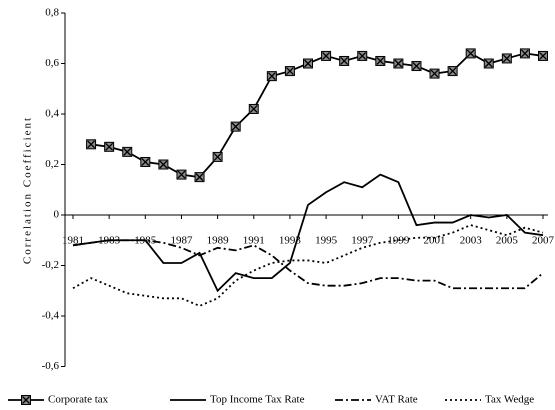 The image size is (555, 410). What do you see at coordinates (73, 241) in the screenshot?
I see `x-tick-label: 1981` at bounding box center [73, 241].